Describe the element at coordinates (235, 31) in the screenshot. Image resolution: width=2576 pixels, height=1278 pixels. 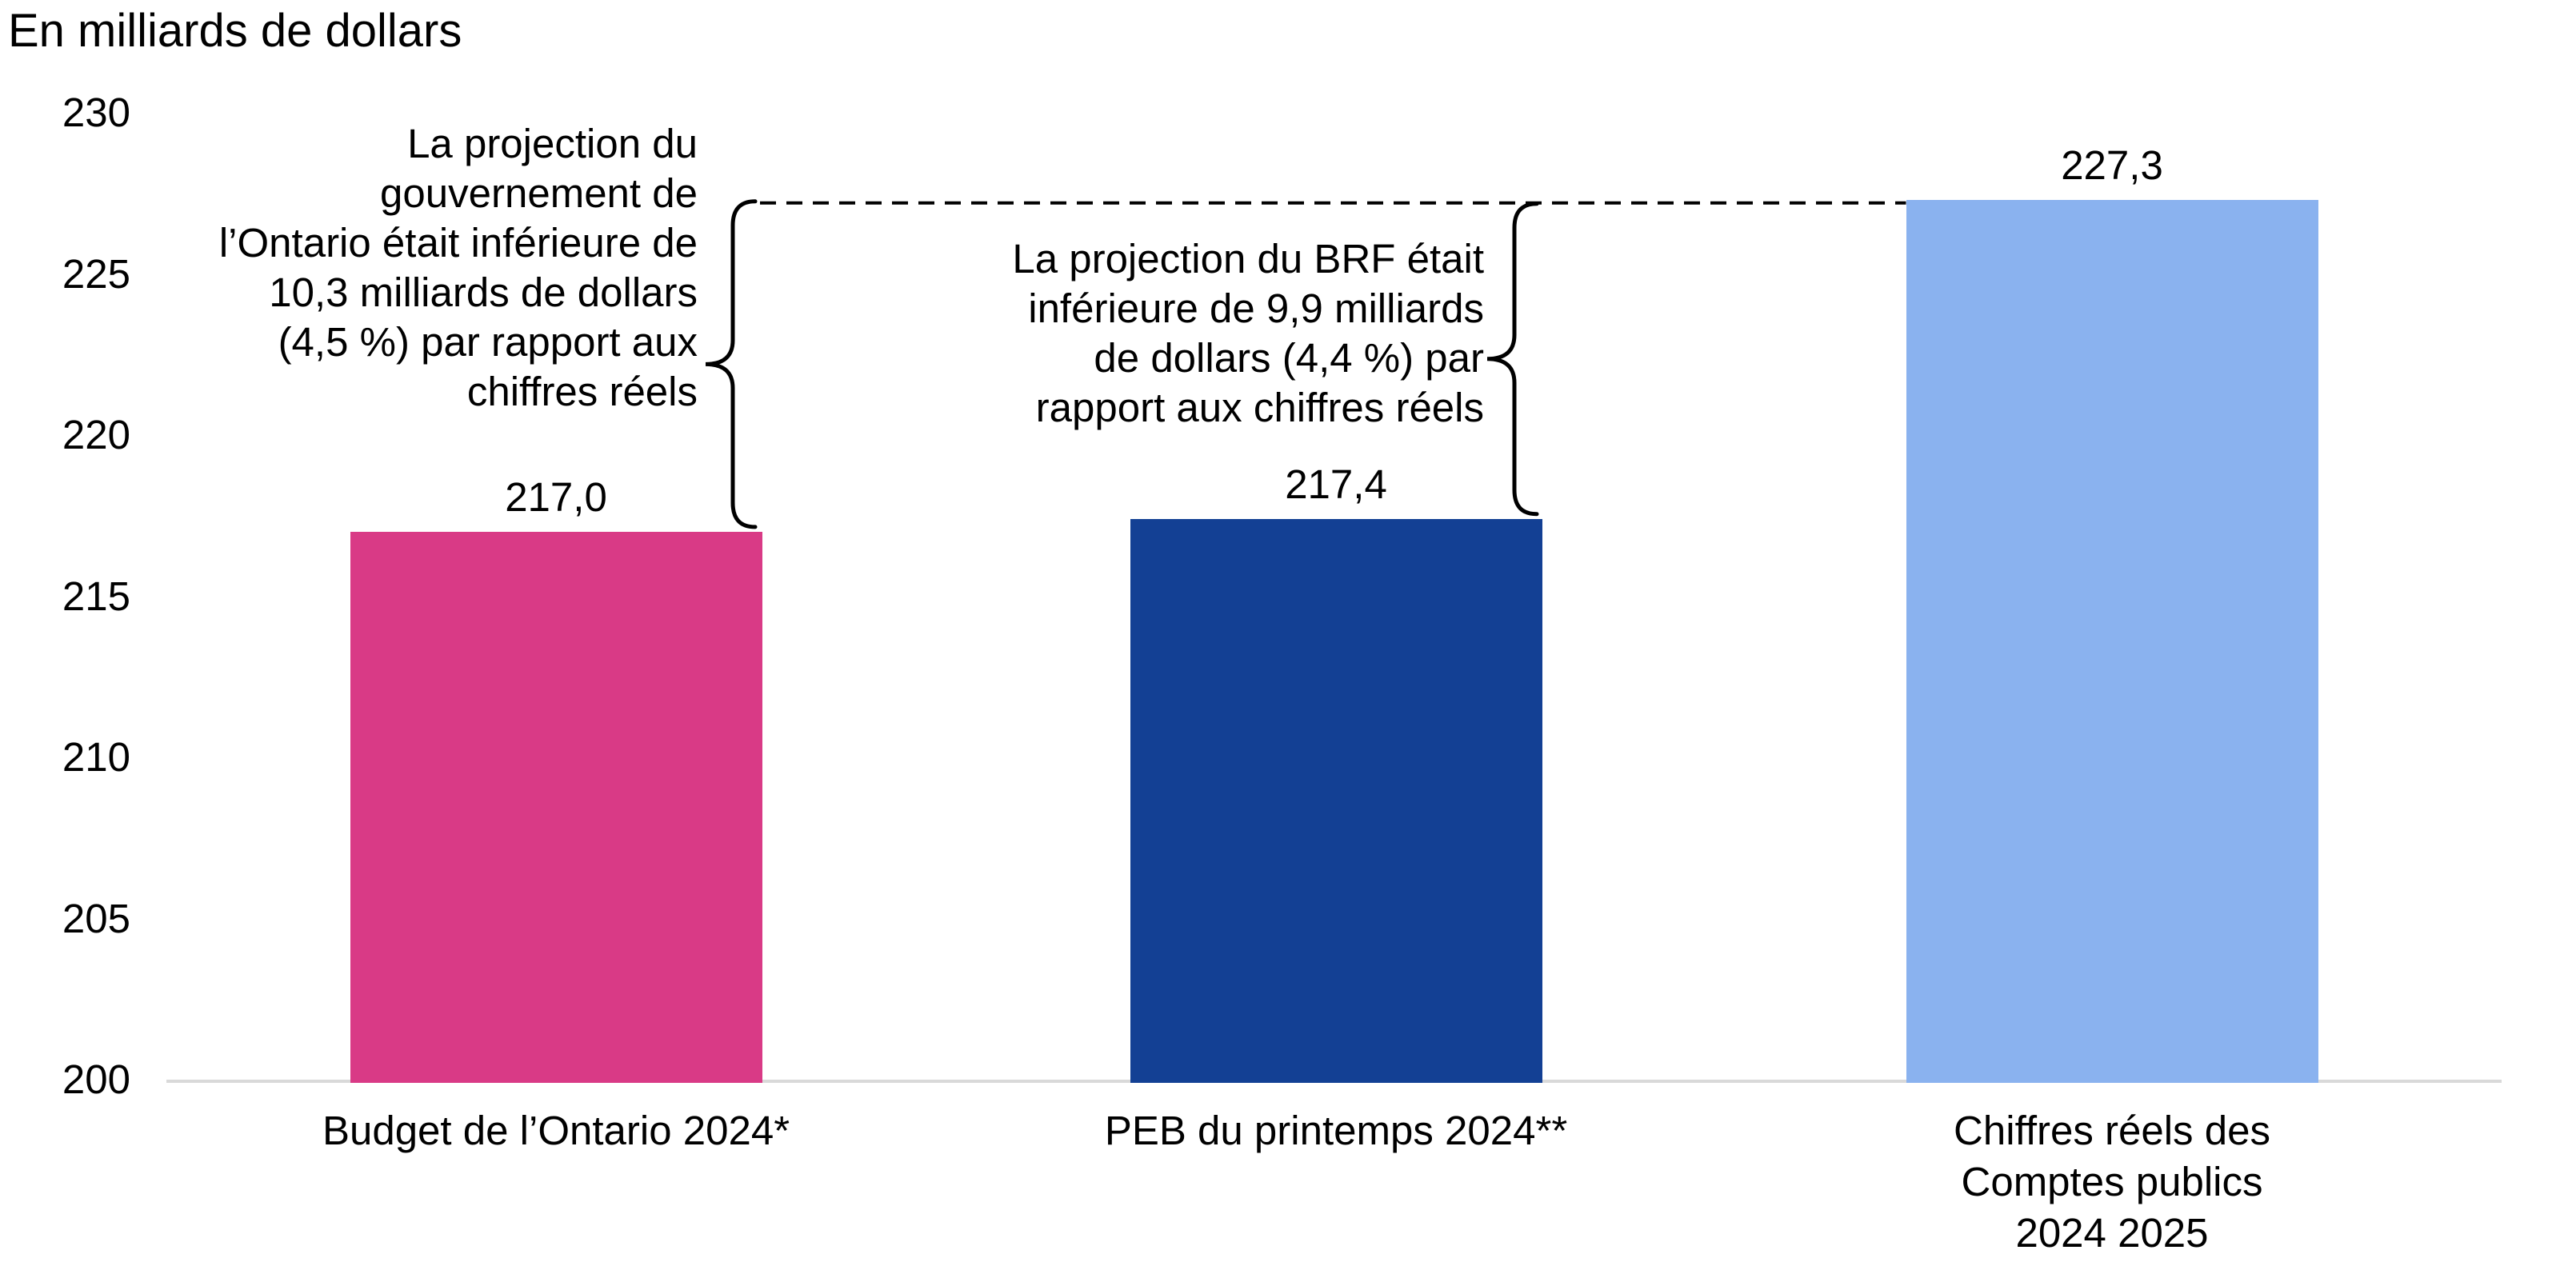
I see `chart-title: En milliards de dollars` at that location.